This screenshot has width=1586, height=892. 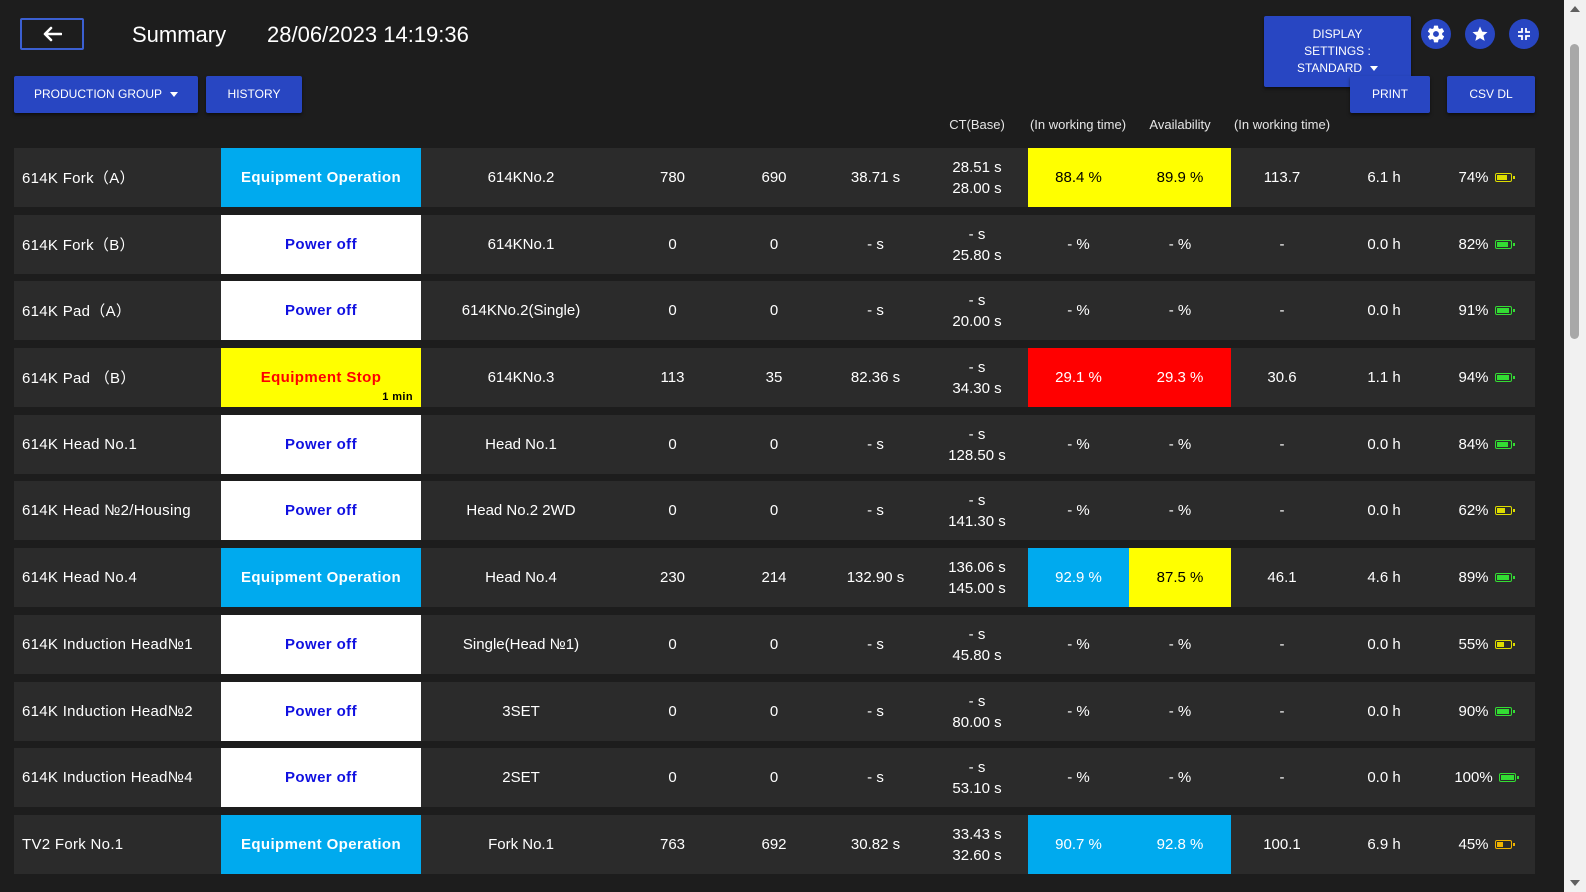 What do you see at coordinates (1180, 124) in the screenshot?
I see `col-header-availability: Availability` at bounding box center [1180, 124].